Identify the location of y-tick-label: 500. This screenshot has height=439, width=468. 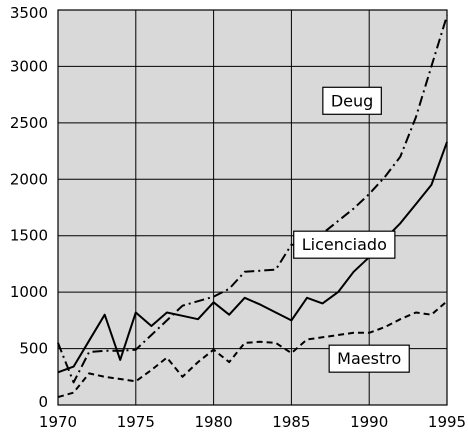
(33, 349).